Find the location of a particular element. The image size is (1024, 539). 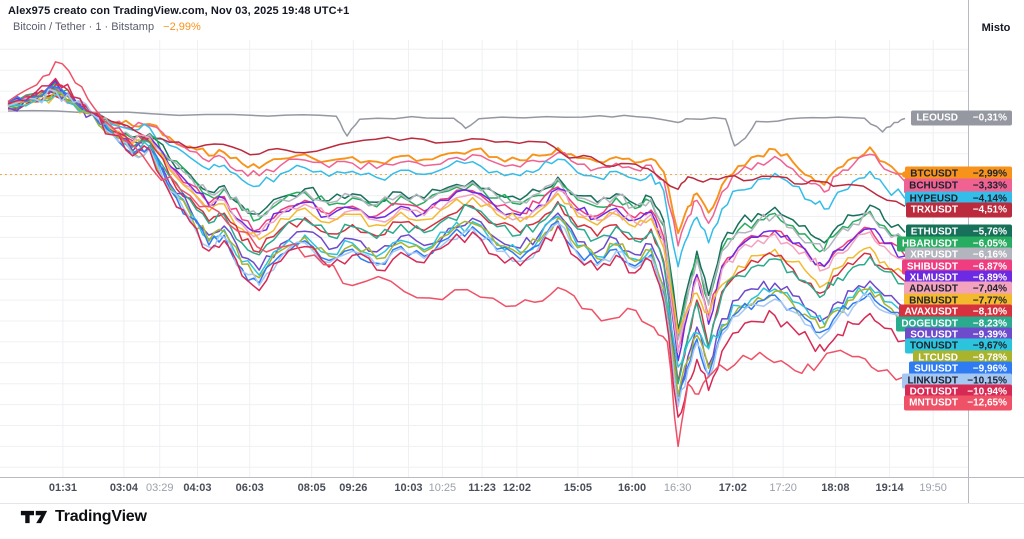

price-label-value: −7,04% is located at coordinates (989, 289).